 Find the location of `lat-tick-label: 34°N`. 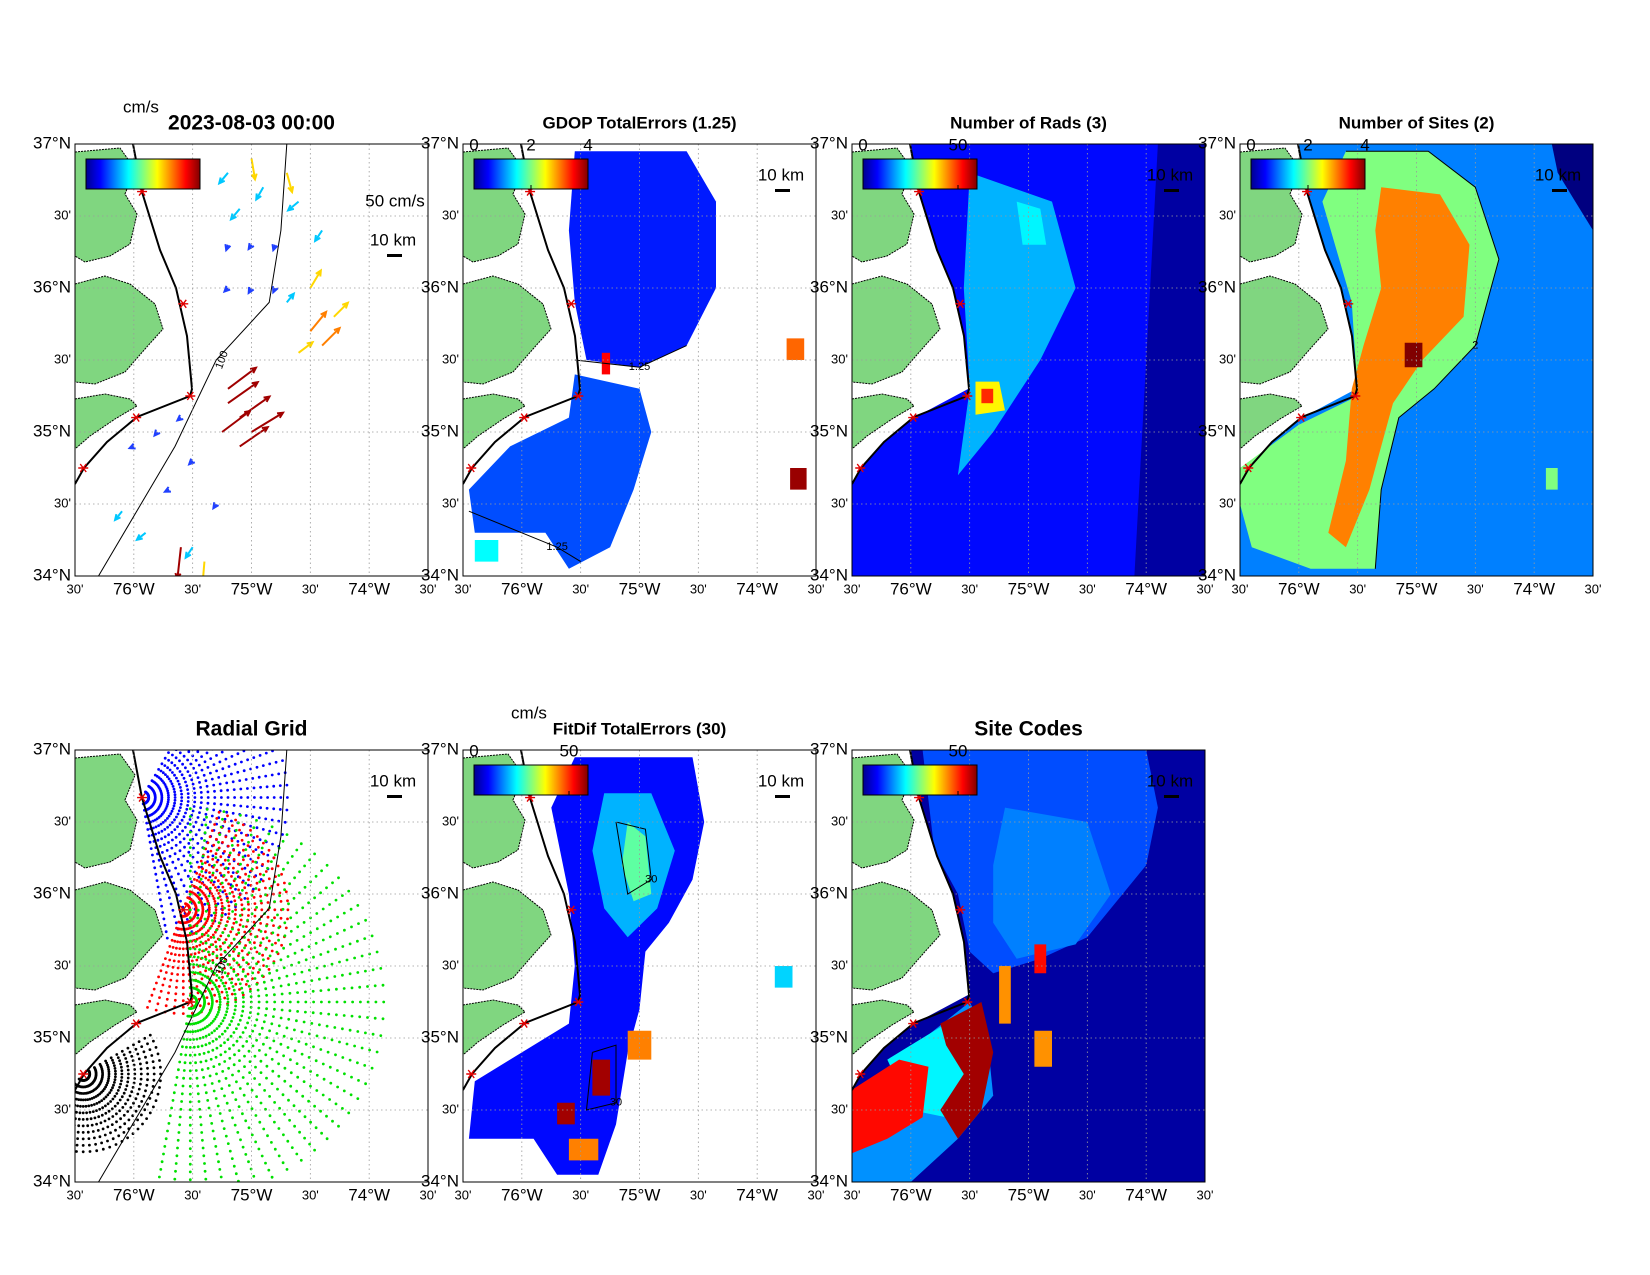

lat-tick-label: 34°N is located at coordinates (1217, 574).